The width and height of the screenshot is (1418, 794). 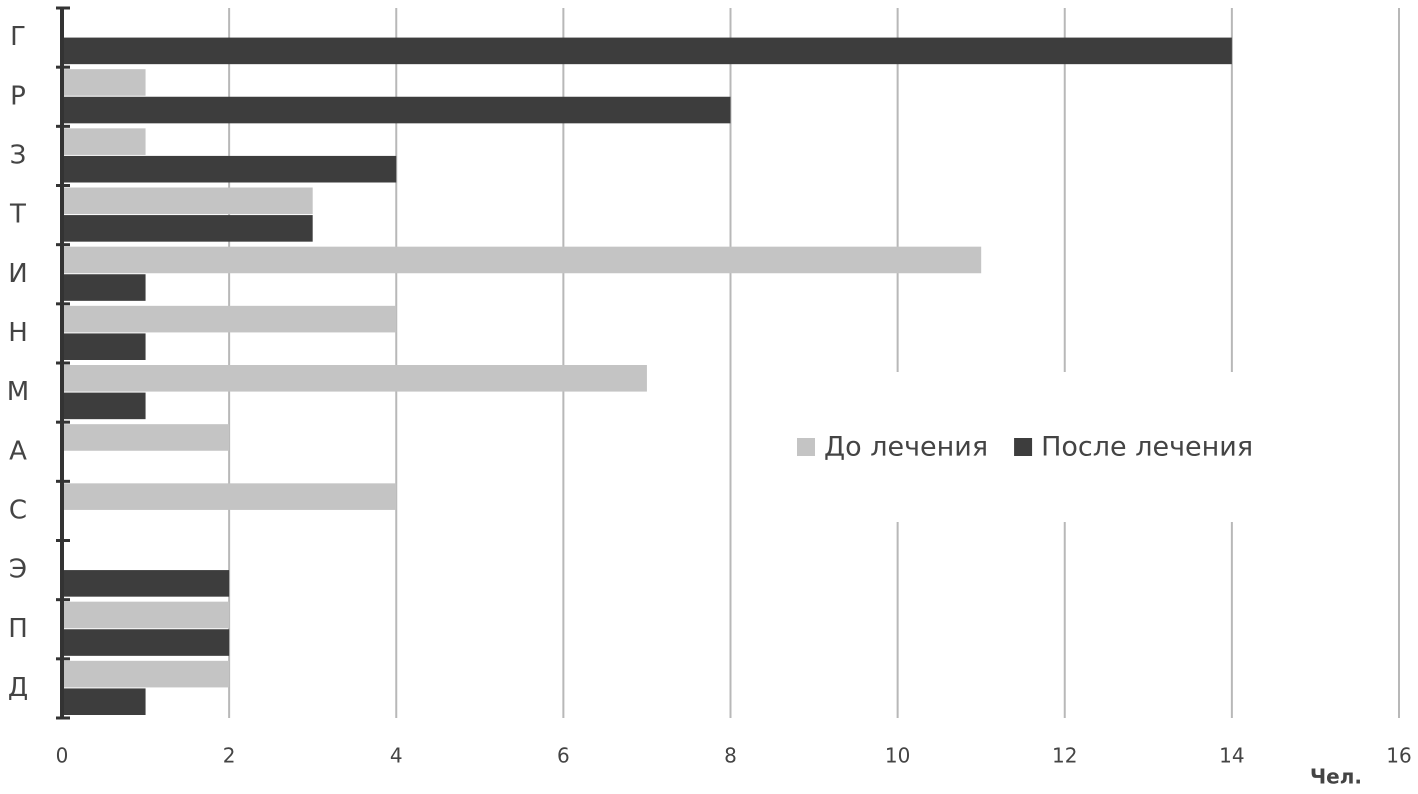 I want to click on x-tick-label: 10, so click(x=897, y=756).